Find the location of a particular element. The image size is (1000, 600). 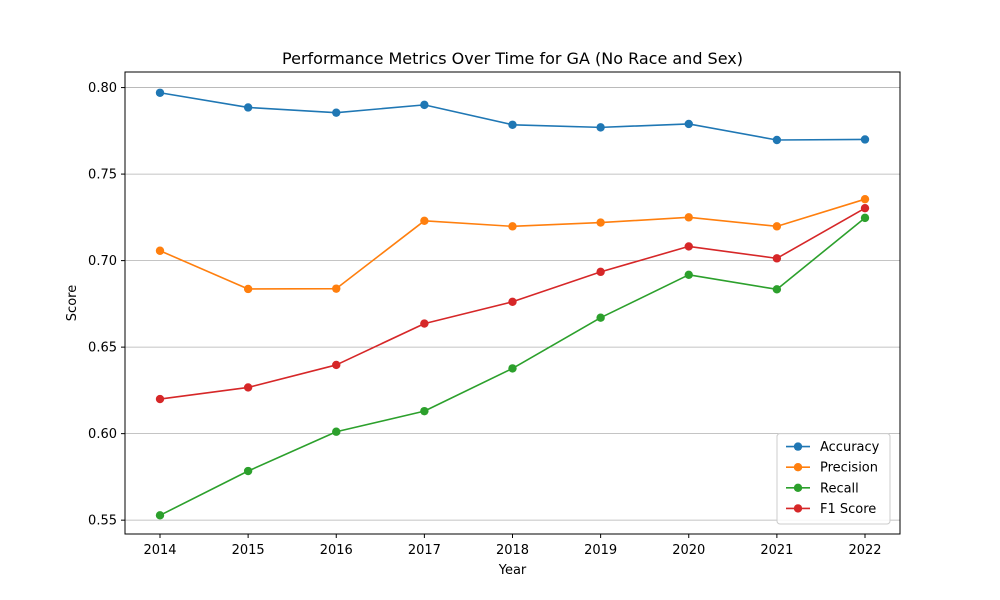

legend-label: Accuracy is located at coordinates (850, 447).